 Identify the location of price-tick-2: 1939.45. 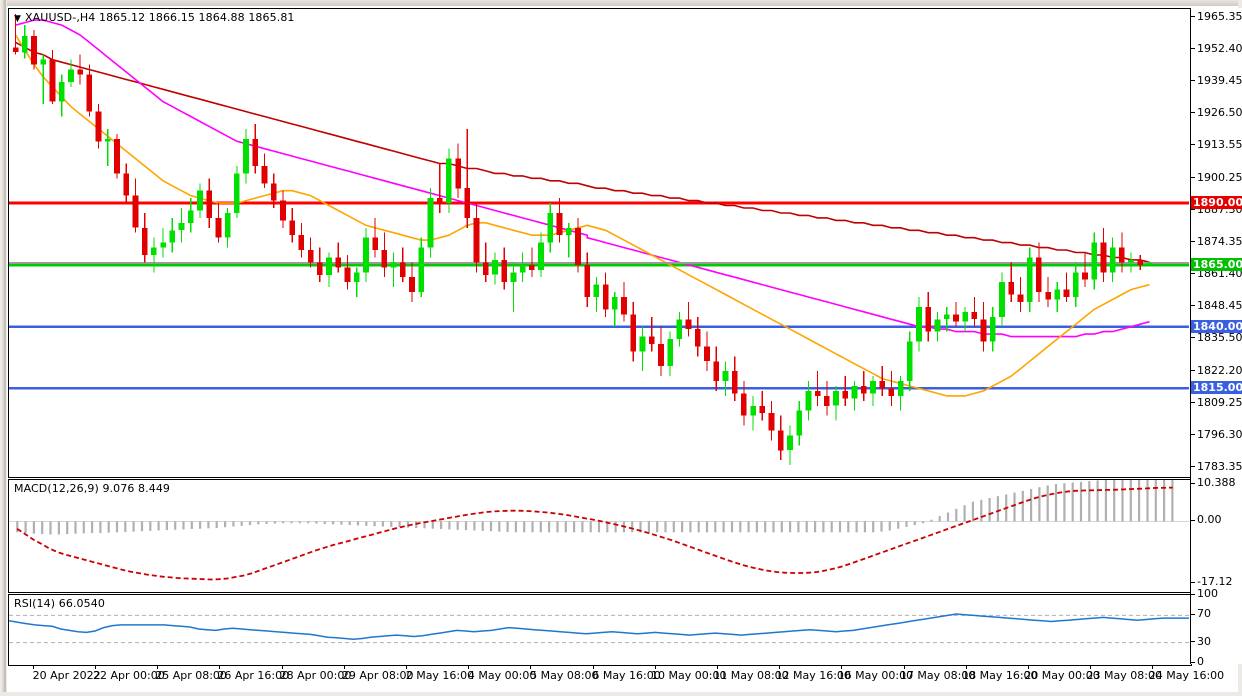
(1216, 80).